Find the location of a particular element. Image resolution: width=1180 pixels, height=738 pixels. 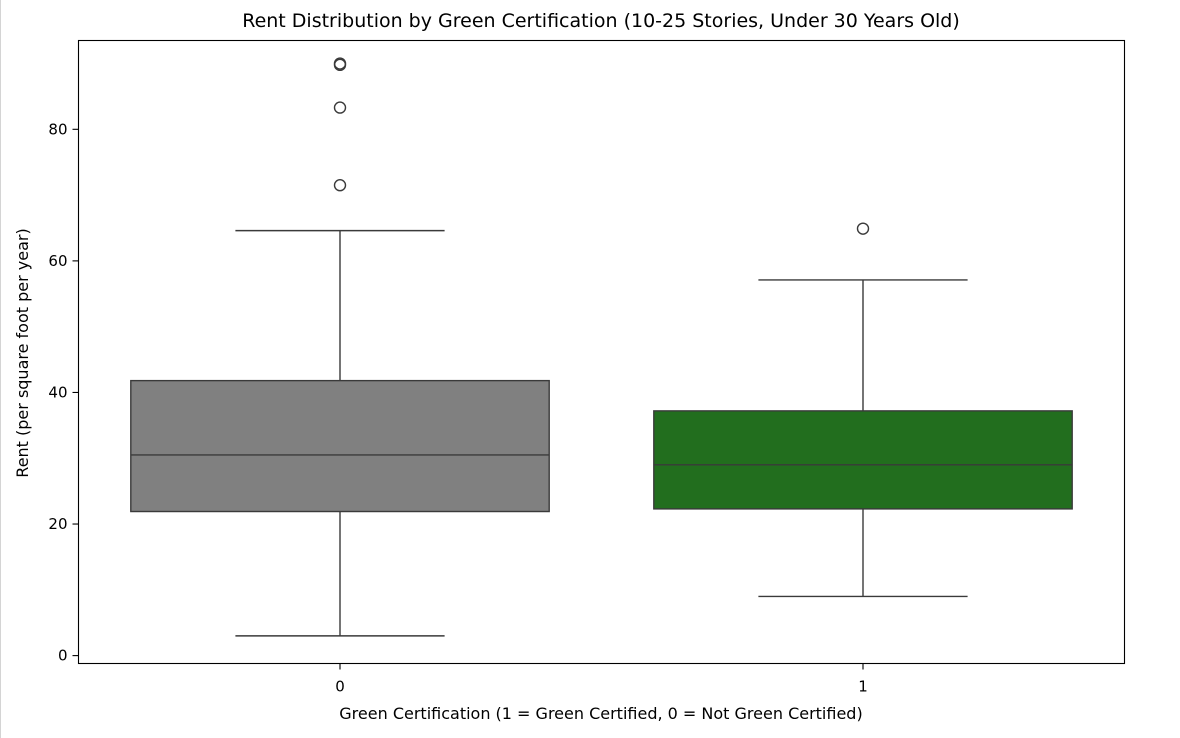

x-tick-label: 0 is located at coordinates (340, 687).